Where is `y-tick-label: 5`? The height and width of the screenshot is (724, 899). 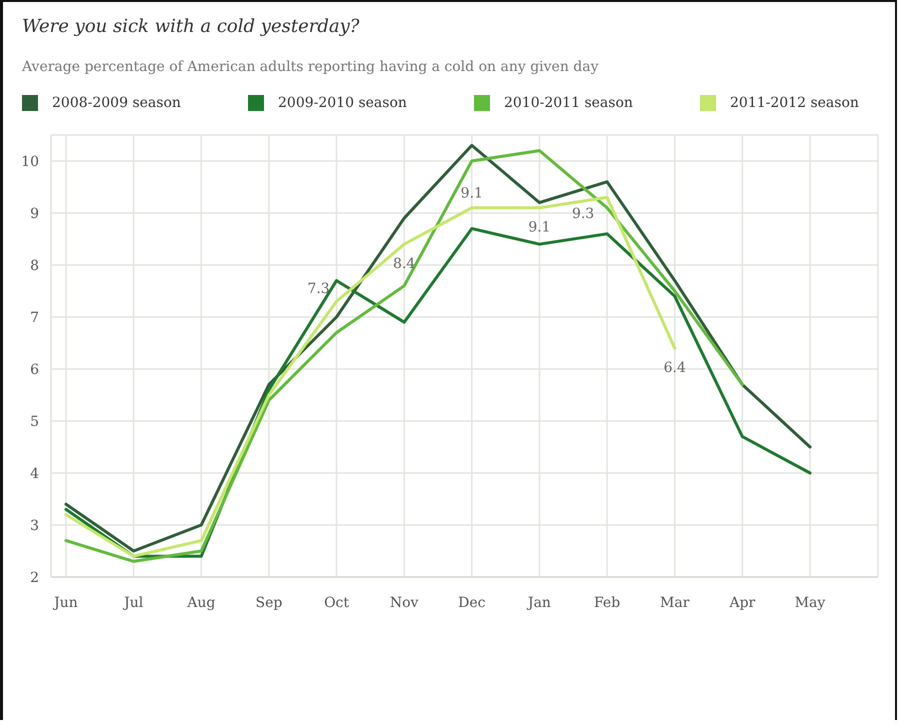 y-tick-label: 5 is located at coordinates (34, 422).